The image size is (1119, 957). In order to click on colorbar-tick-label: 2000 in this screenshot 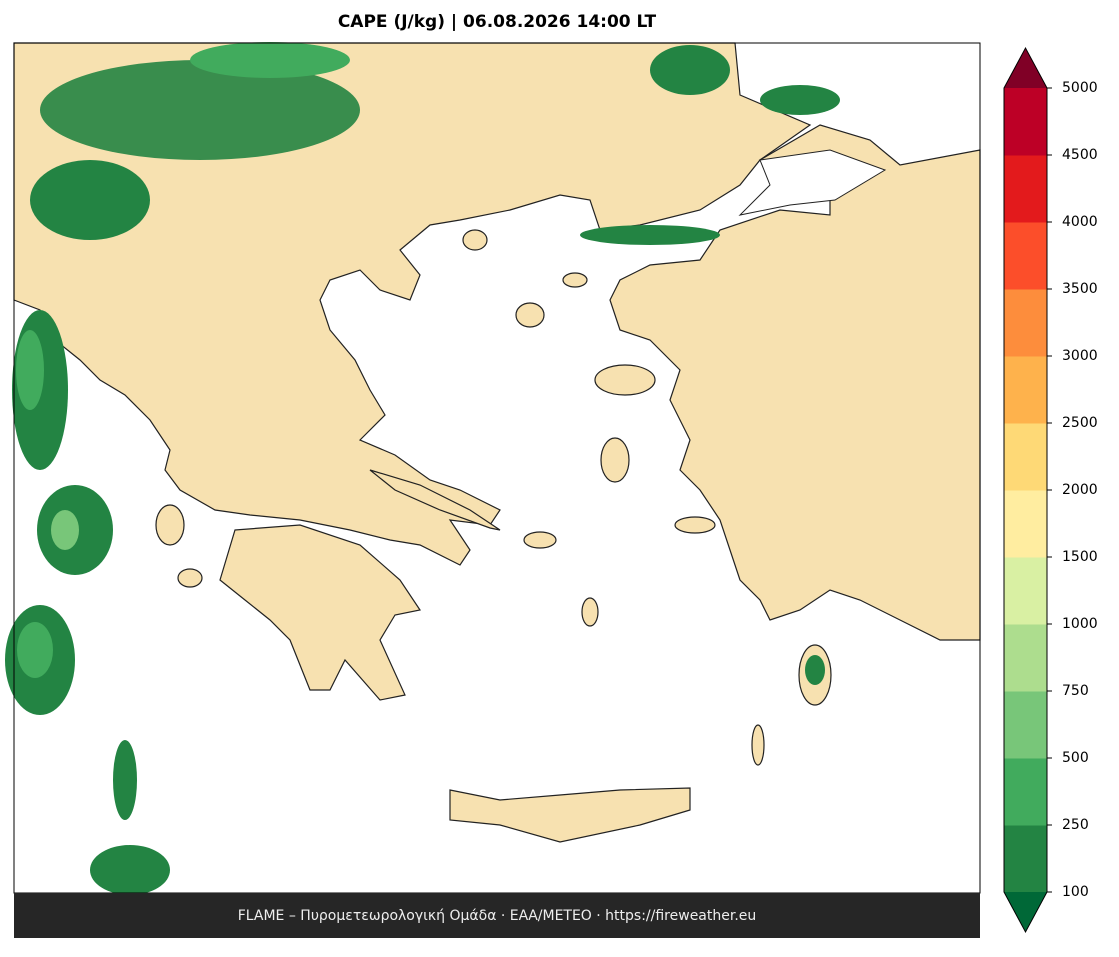, I will do `click(1080, 490)`.